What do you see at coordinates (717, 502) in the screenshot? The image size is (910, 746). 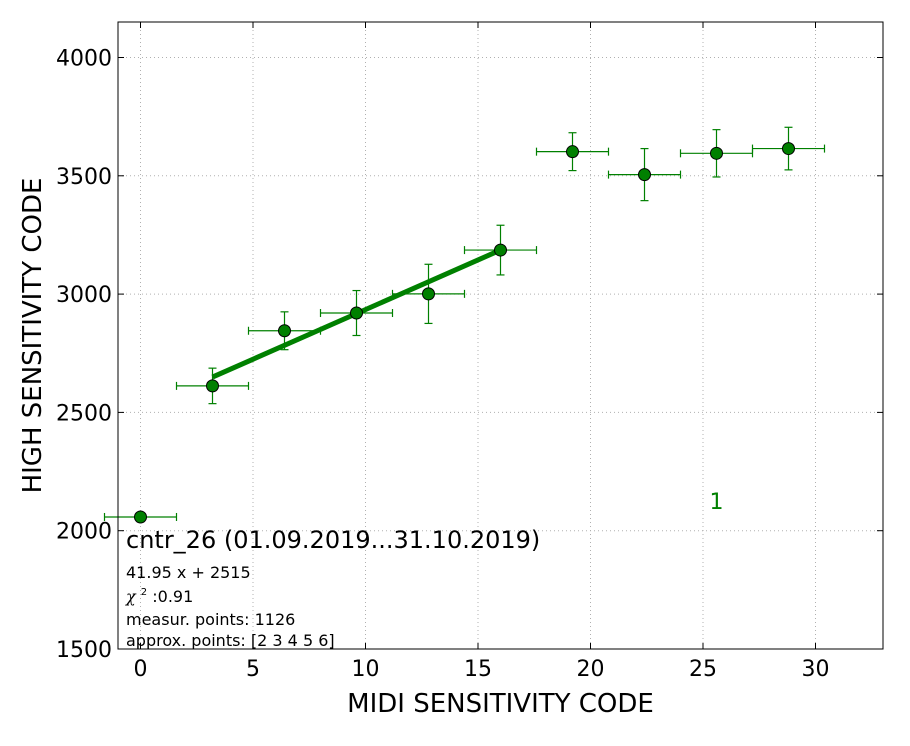 I see `series-label: 1` at bounding box center [717, 502].